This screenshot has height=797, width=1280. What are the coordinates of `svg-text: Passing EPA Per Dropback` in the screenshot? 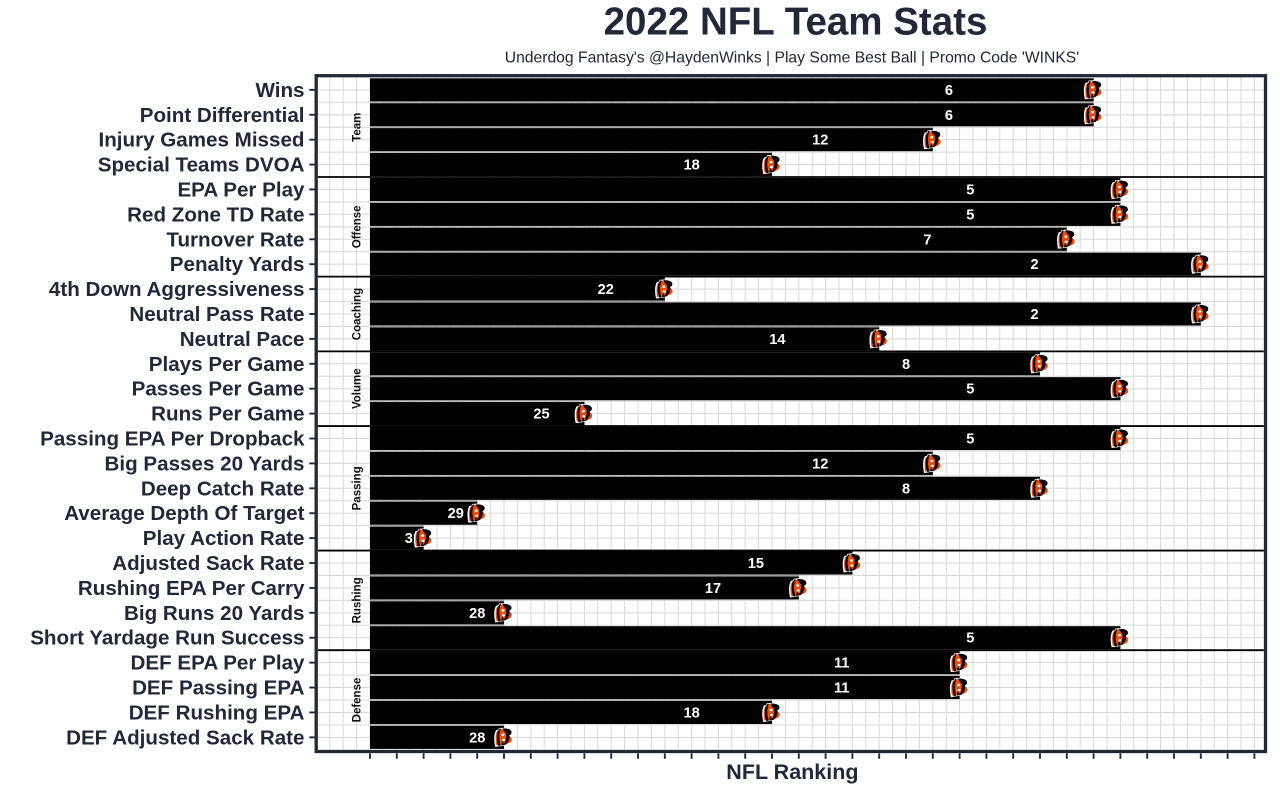 It's located at (172, 439).